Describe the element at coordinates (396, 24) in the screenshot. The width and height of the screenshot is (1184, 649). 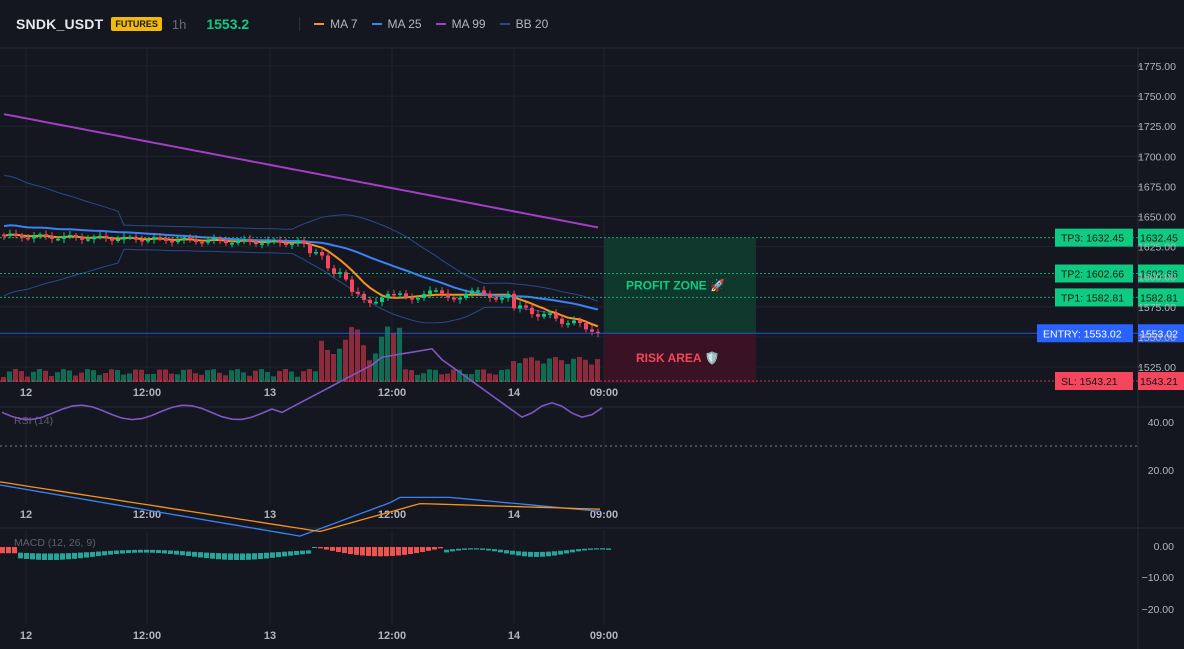
I see `legend-ma25: MA 25` at that location.